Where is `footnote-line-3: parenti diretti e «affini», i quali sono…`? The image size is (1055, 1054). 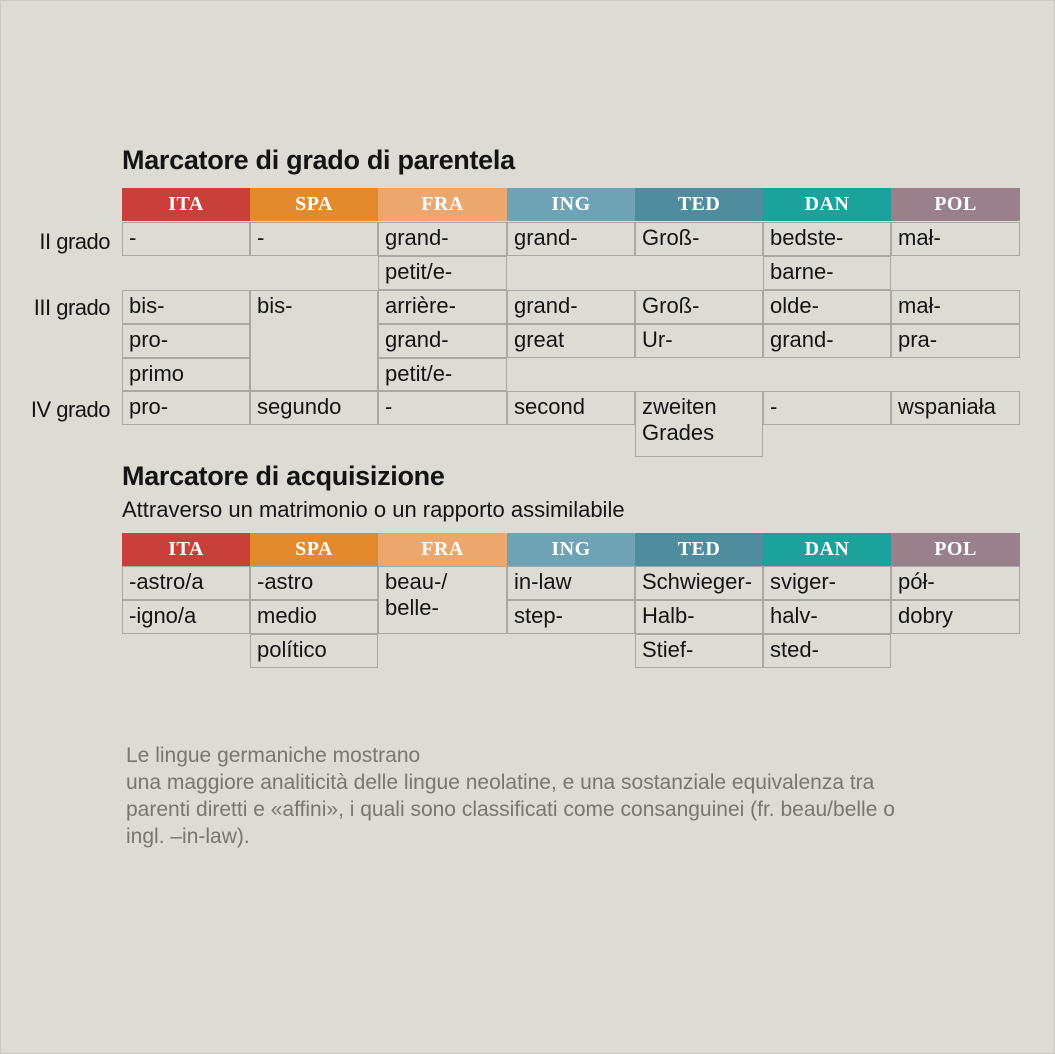
footnote-line-3: parenti diretti e «affini», i quali sono… is located at coordinates (510, 809).